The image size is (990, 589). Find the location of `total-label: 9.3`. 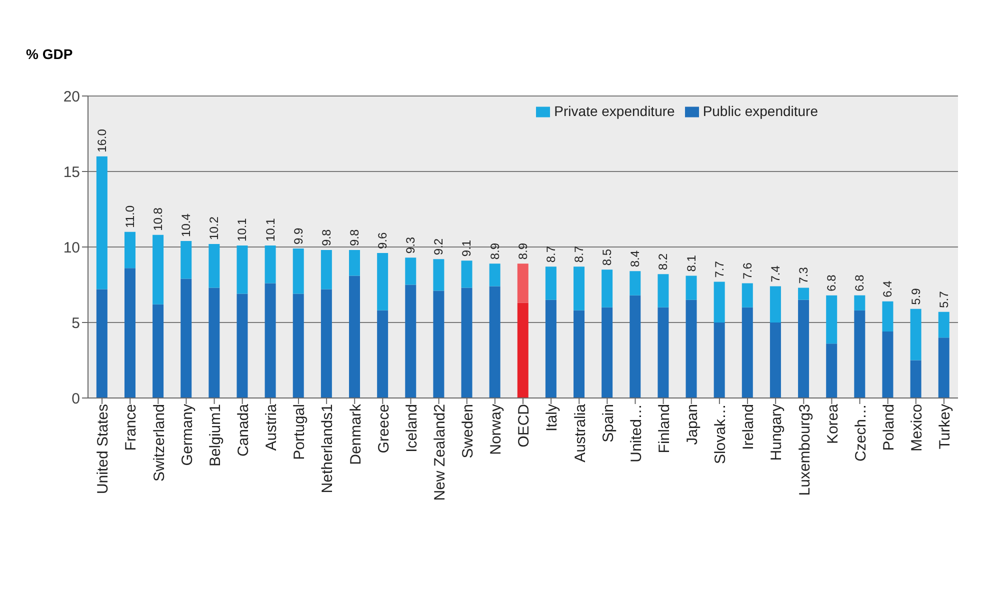

total-label: 9.3 is located at coordinates (411, 245).